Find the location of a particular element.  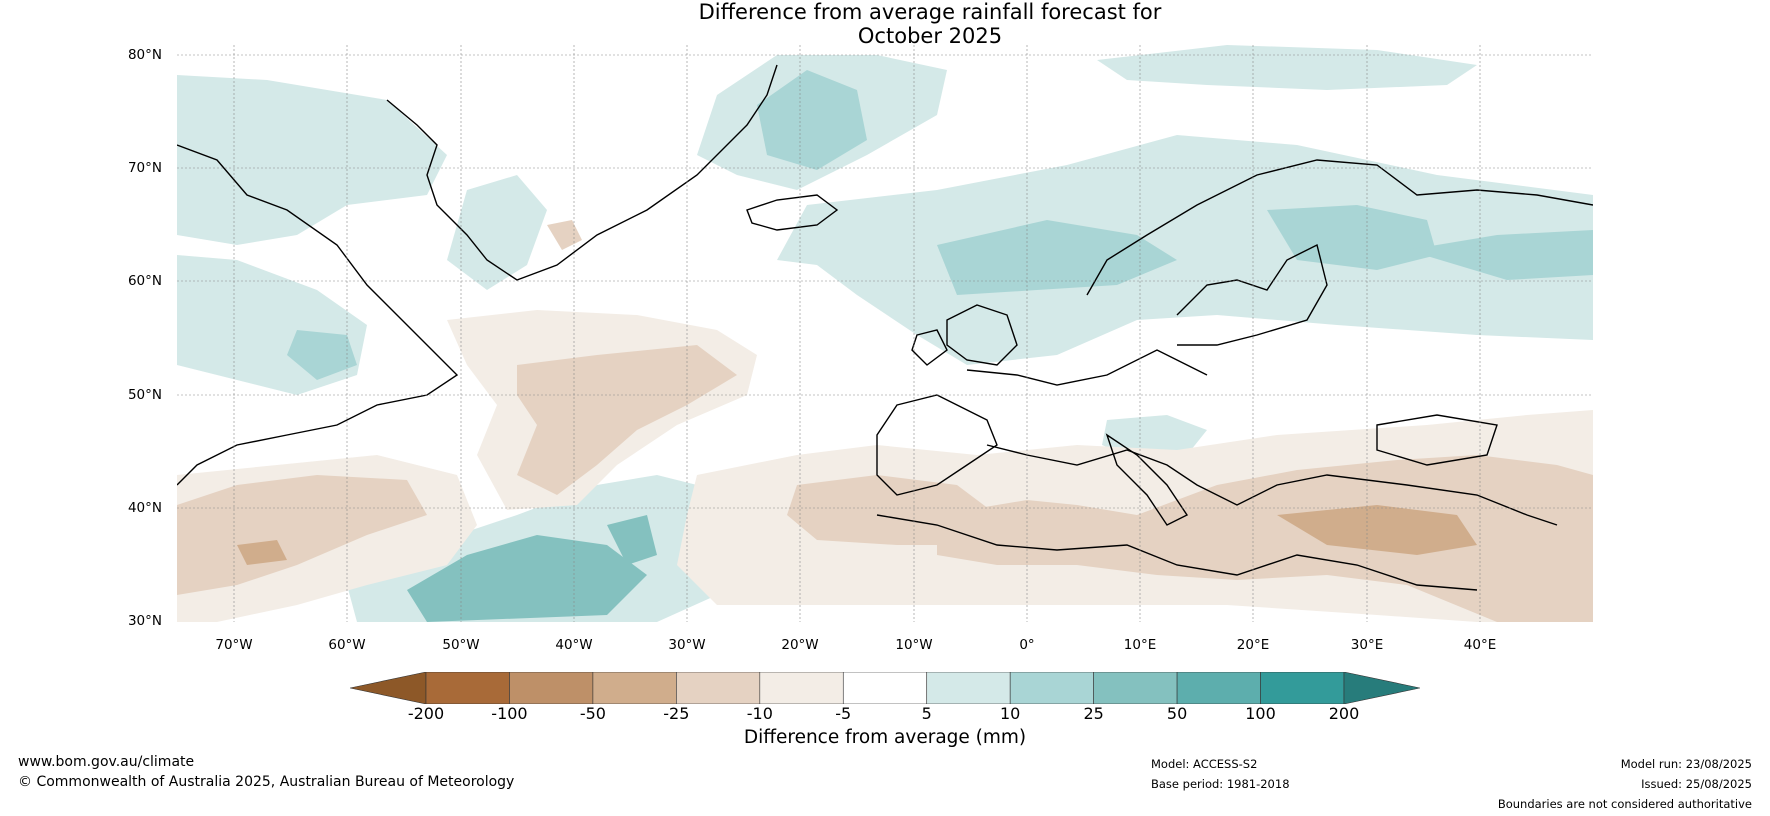

colorbar-tick-label: 100 is located at coordinates (1260, 713).